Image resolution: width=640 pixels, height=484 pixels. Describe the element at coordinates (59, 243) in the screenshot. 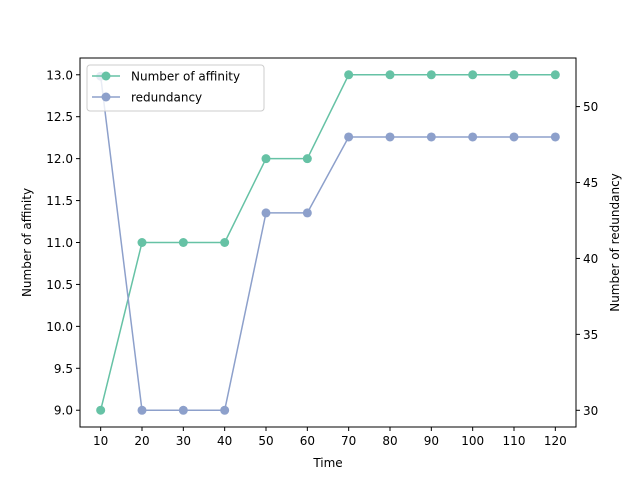

I see `y-left-tick-label: 11.0` at that location.